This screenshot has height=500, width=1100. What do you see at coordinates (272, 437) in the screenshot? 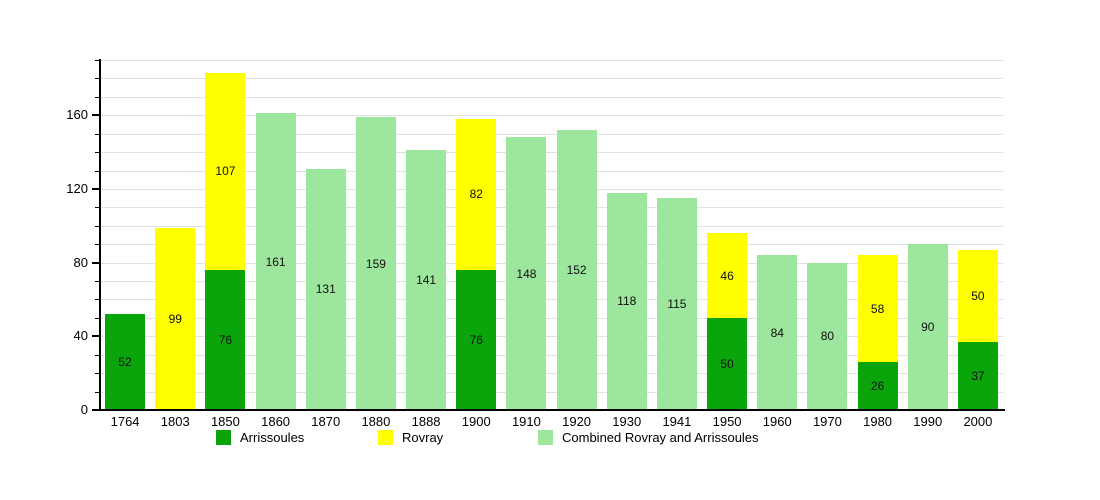
I see `legend-label-arrissoules: Arrissoules` at bounding box center [272, 437].